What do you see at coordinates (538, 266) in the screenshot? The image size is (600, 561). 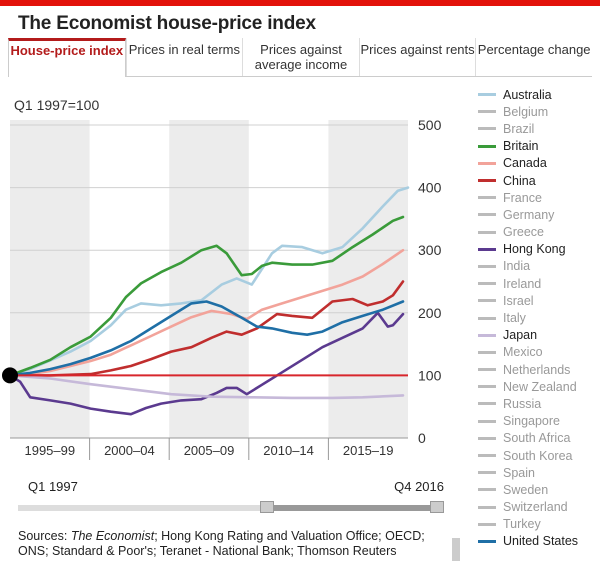 I see `legend-item-india: India` at bounding box center [538, 266].